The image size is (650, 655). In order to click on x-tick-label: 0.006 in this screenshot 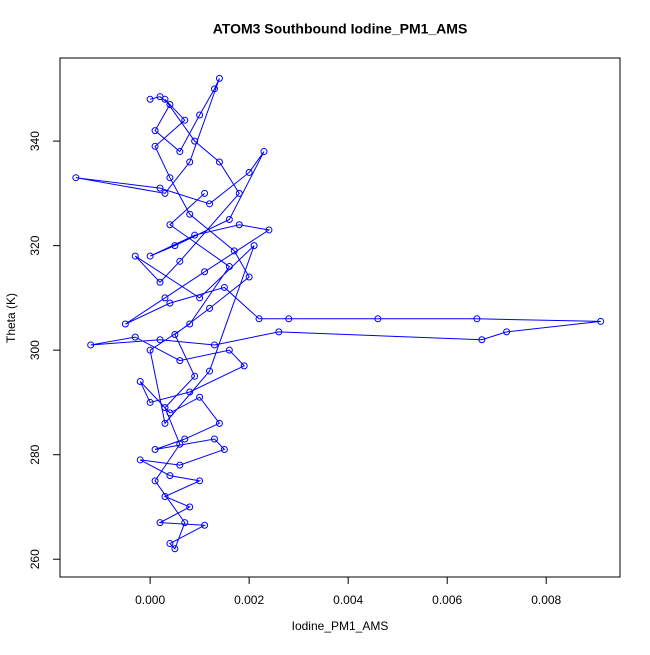, I will do `click(447, 600)`.